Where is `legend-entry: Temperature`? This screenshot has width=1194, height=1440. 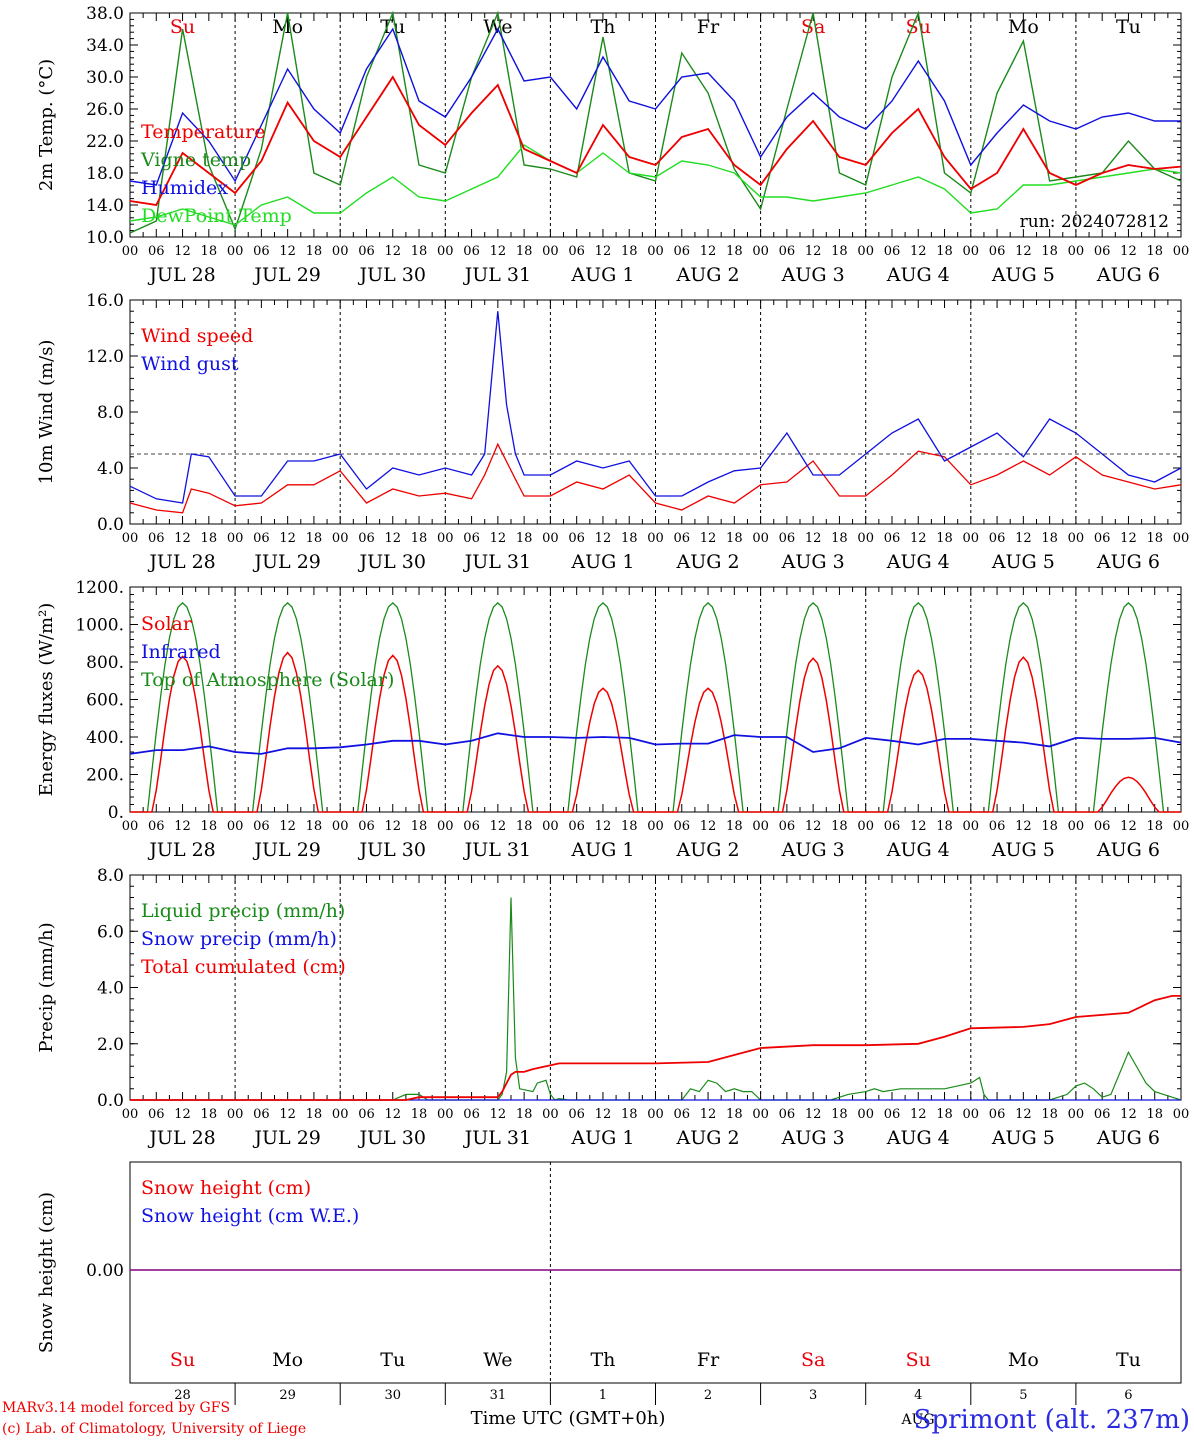
legend-entry: Temperature is located at coordinates (203, 132).